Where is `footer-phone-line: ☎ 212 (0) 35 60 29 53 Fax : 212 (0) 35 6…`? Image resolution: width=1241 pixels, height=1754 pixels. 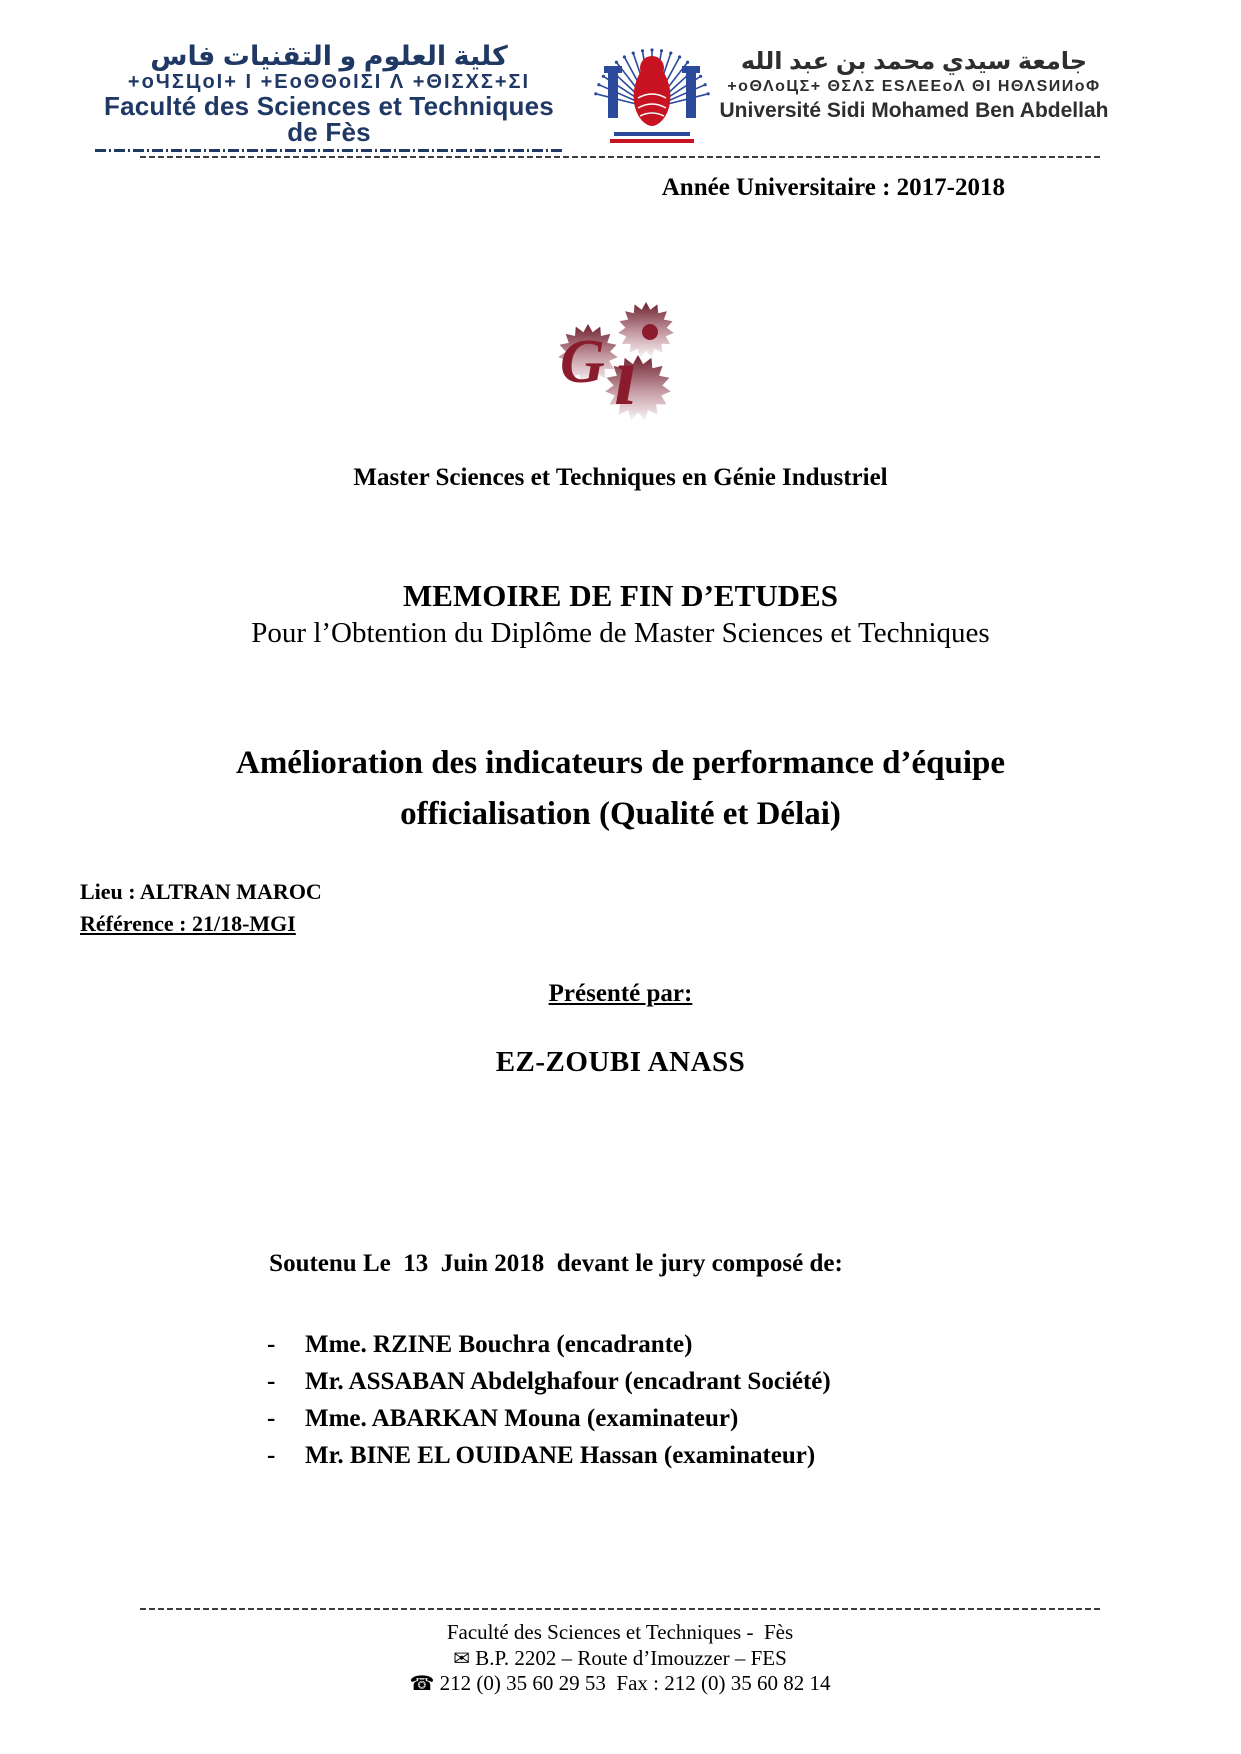 footer-phone-line: ☎ 212 (0) 35 60 29 53 Fax : 212 (0) 35 6… is located at coordinates (620, 1683).